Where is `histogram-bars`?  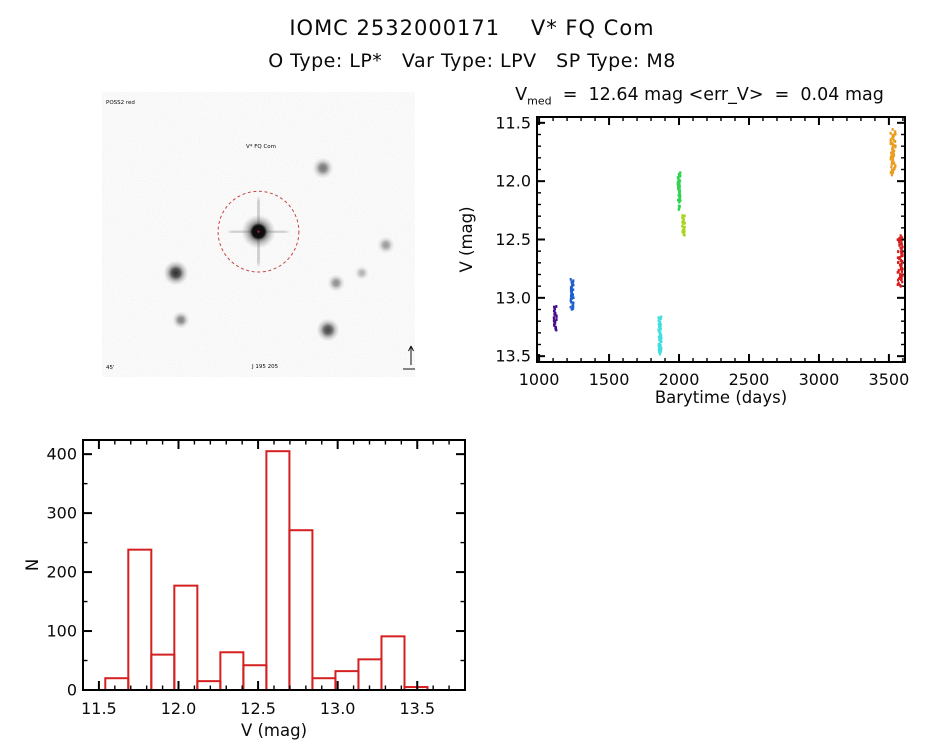
histogram-bars is located at coordinates (266, 571).